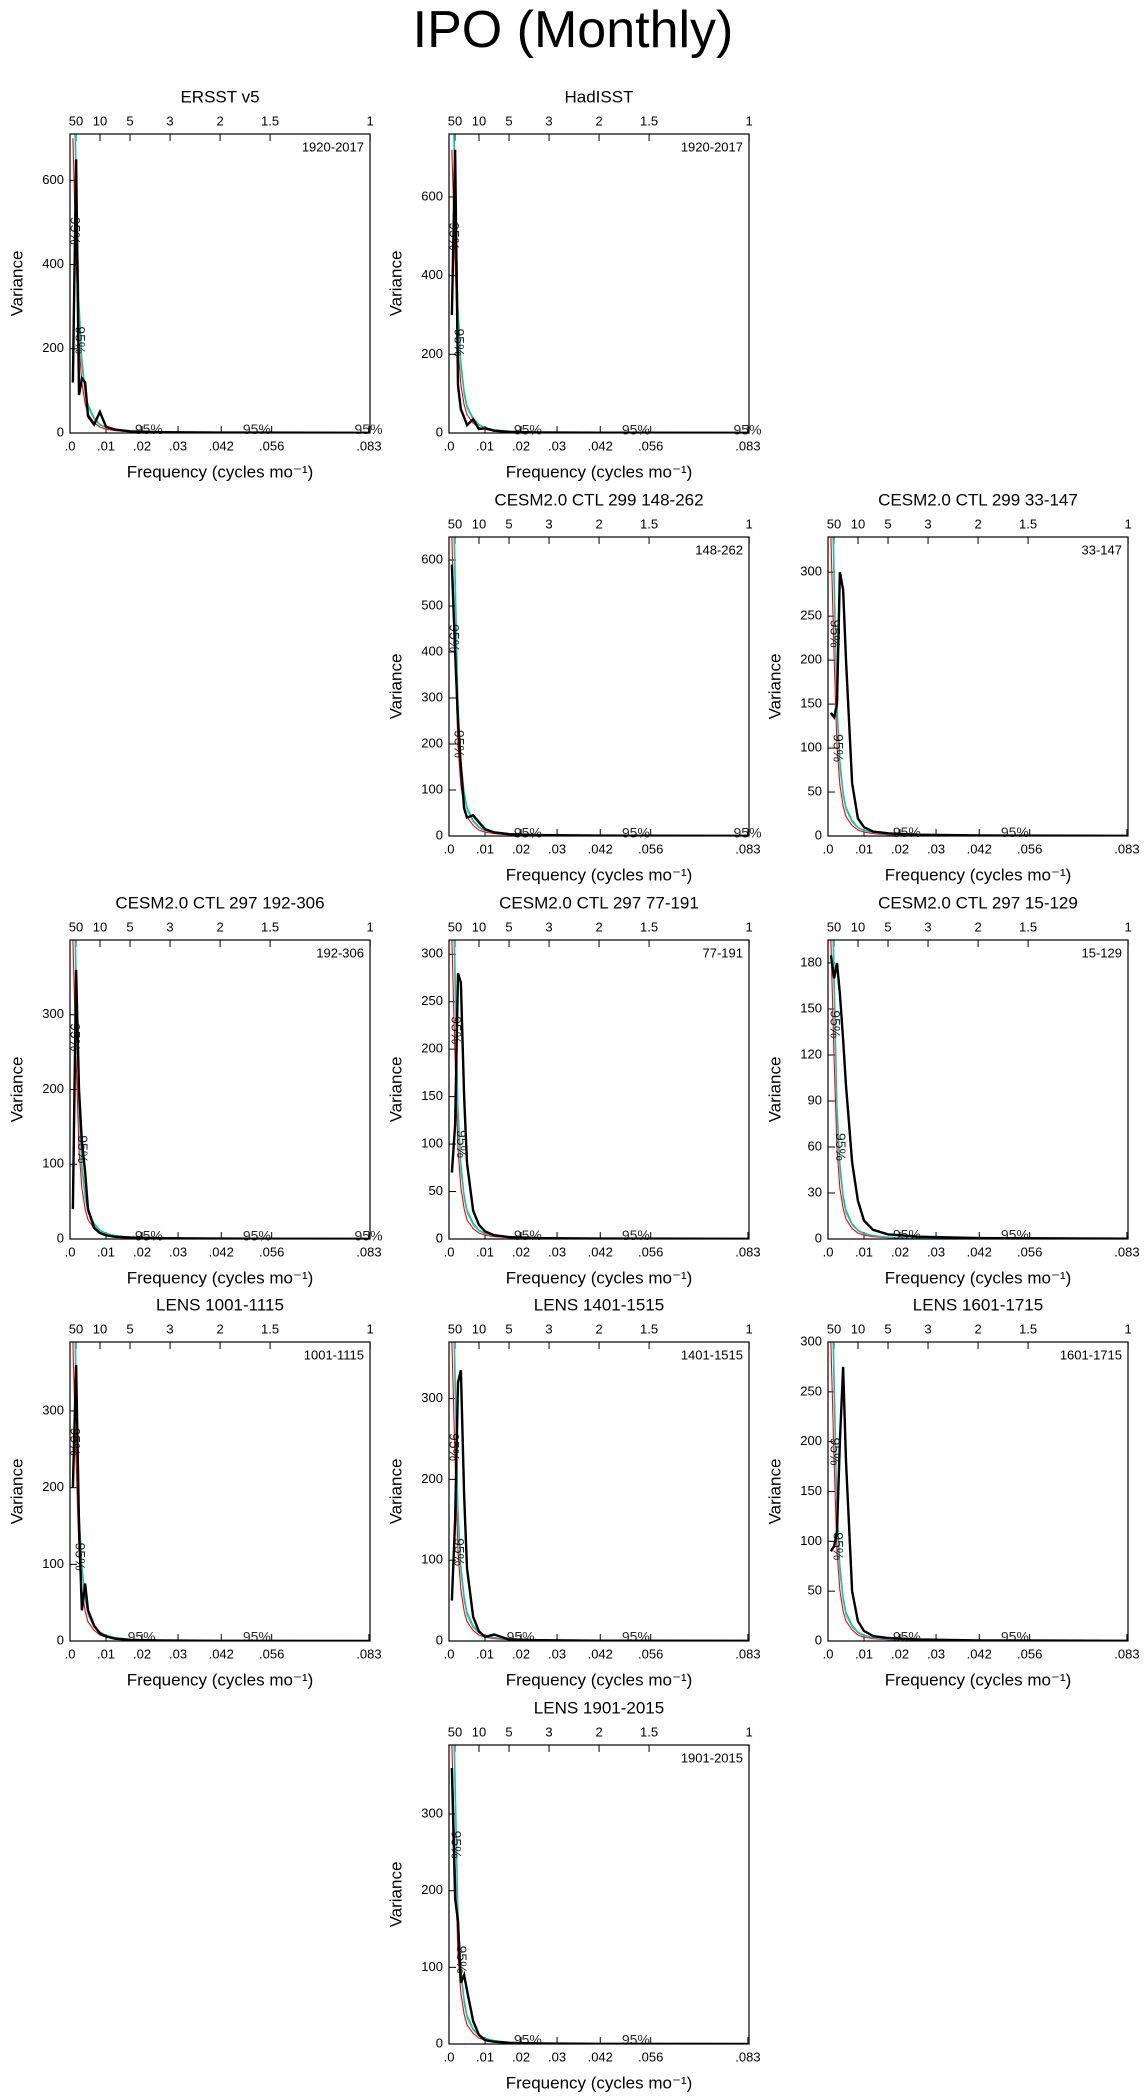  I want to click on panel-title: HadISST, so click(599, 96).